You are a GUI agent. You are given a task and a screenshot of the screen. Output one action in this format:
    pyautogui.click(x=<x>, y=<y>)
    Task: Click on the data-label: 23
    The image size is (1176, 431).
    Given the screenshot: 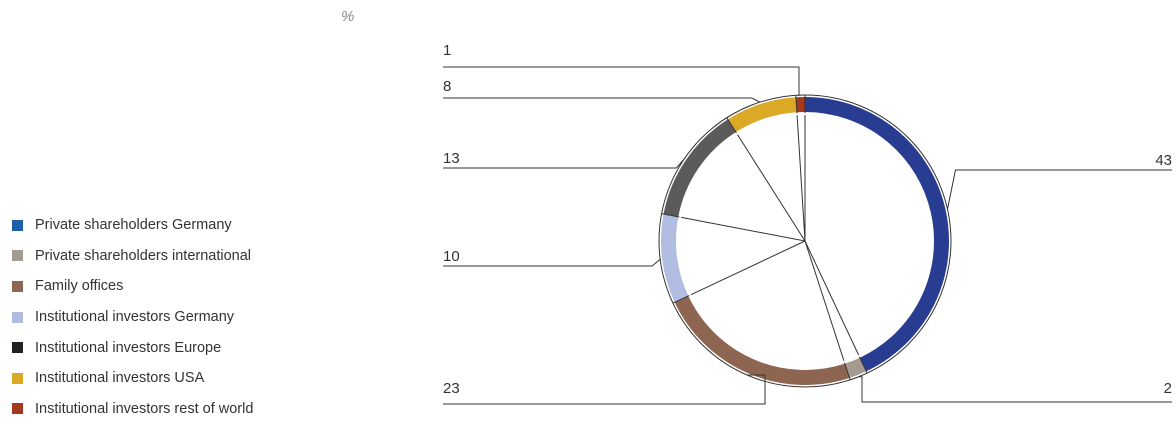 What is the action you would take?
    pyautogui.click(x=451, y=388)
    